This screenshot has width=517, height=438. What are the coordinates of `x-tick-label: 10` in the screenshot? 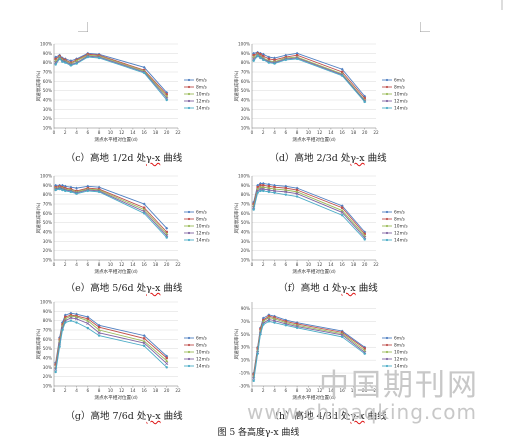 It's located at (111, 132).